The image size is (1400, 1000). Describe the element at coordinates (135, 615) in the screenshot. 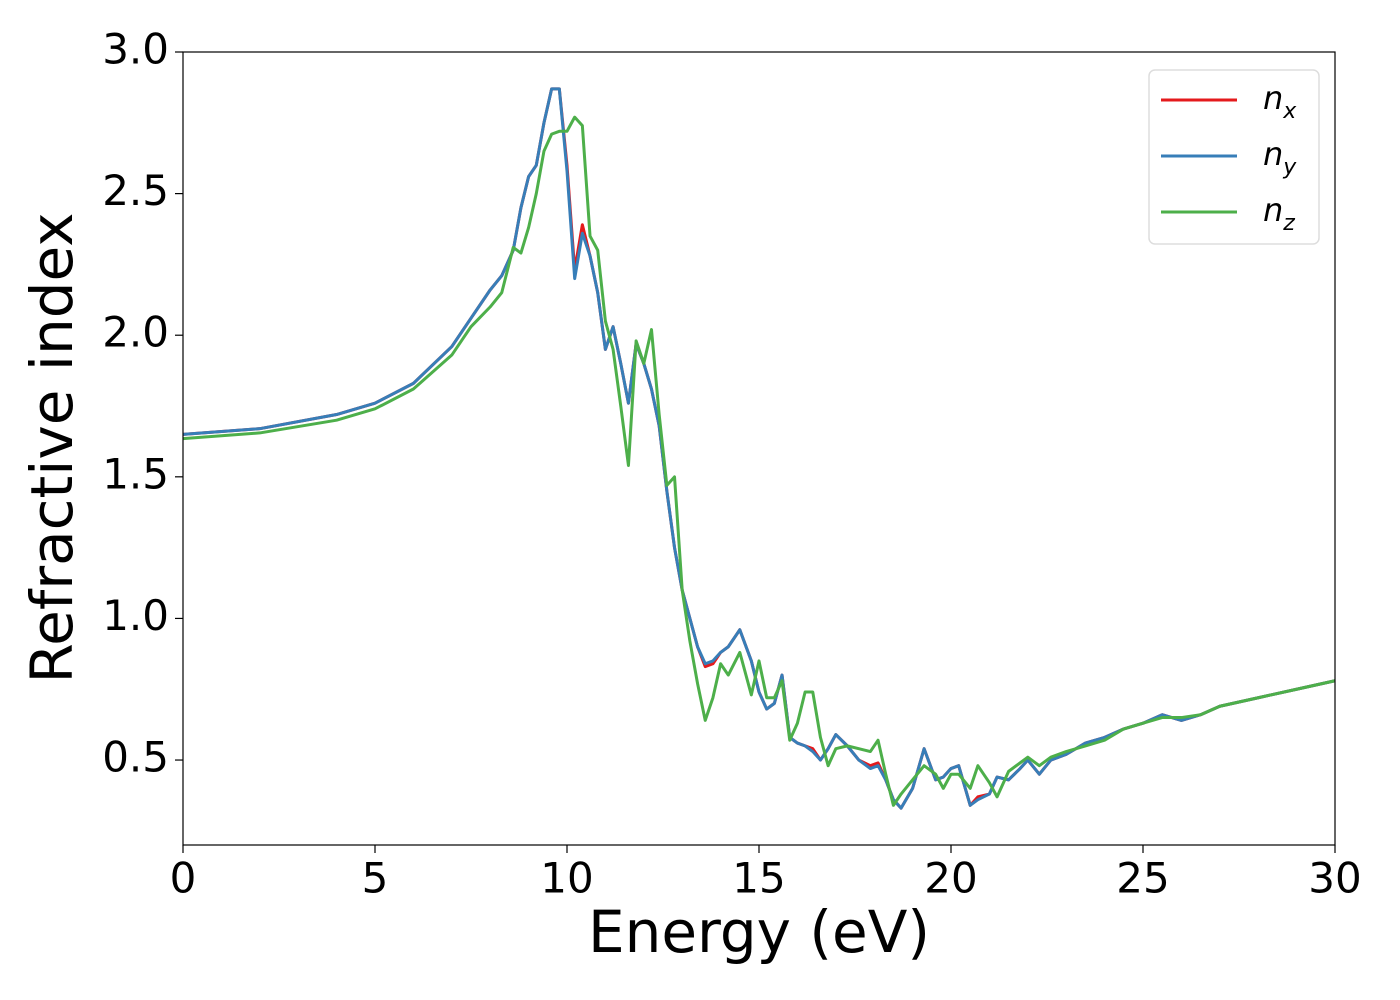

I see `y-tick-label: 1.0` at that location.